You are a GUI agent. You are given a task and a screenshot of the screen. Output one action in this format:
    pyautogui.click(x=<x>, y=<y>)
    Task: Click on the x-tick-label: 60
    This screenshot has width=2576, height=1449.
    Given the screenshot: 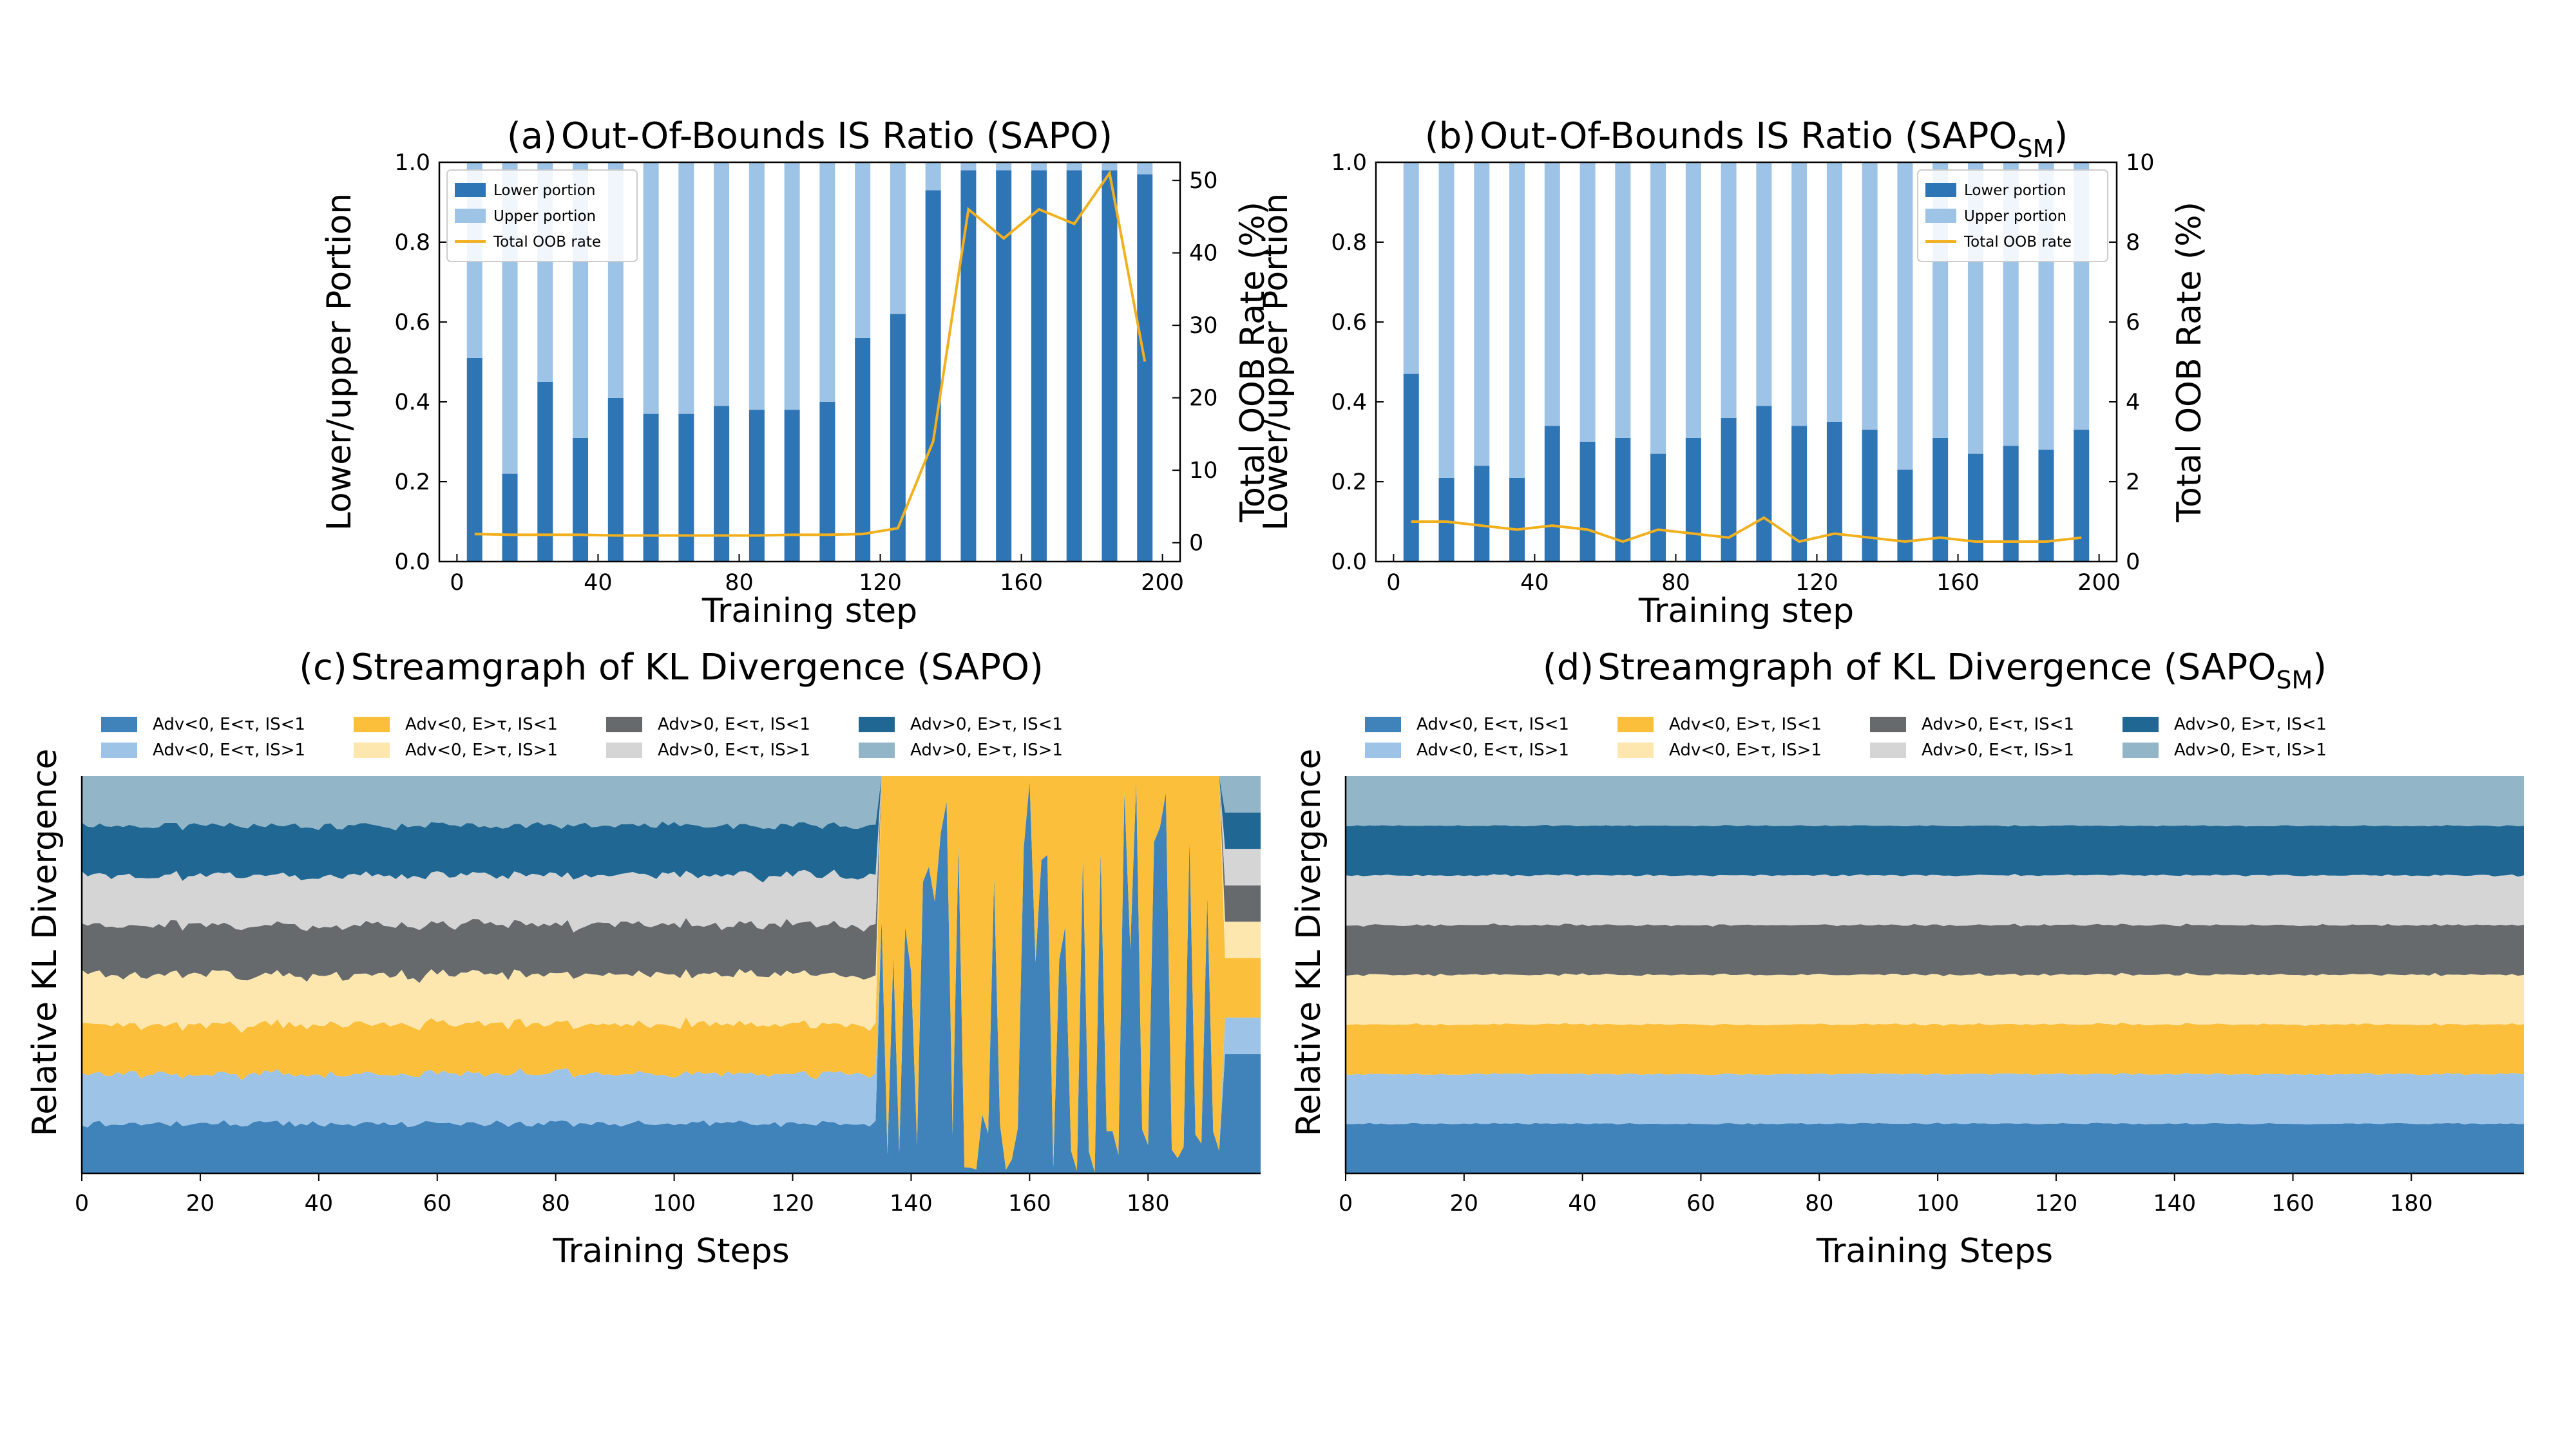 What is the action you would take?
    pyautogui.click(x=1700, y=1204)
    